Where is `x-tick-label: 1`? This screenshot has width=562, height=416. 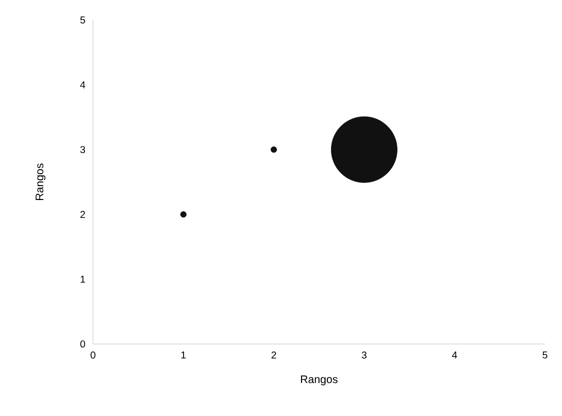 x-tick-label: 1 is located at coordinates (183, 355).